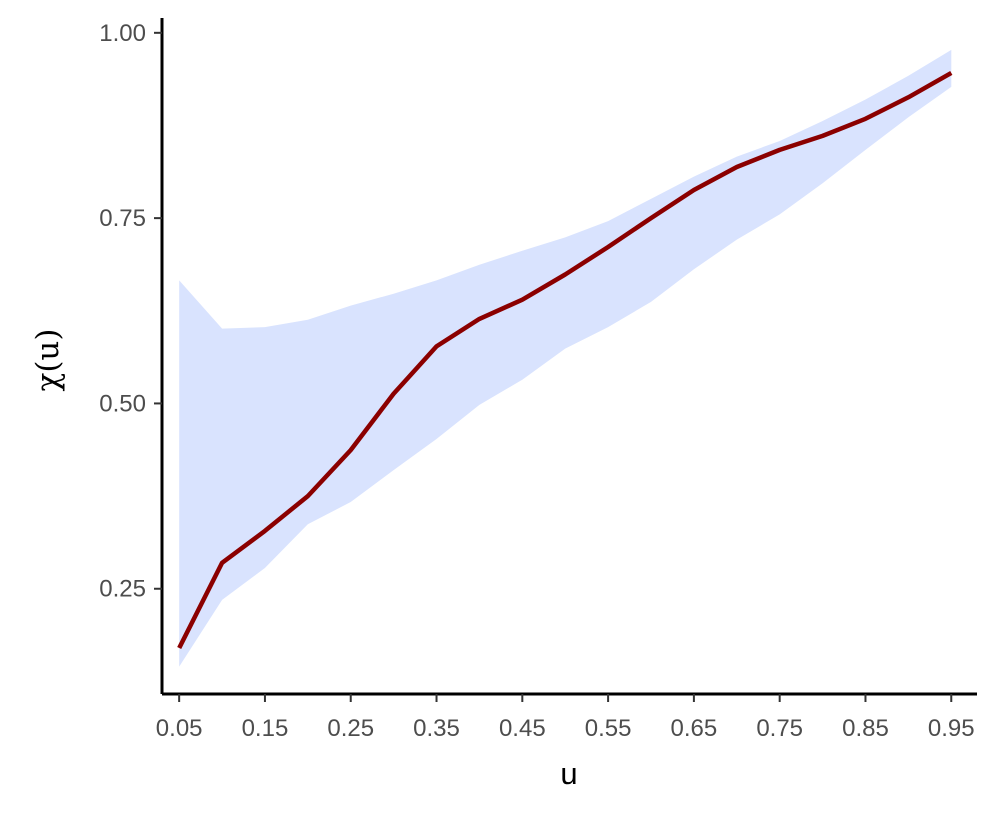 The image size is (997, 815). Describe the element at coordinates (522, 728) in the screenshot. I see `x-tick-label: 0.45` at that location.